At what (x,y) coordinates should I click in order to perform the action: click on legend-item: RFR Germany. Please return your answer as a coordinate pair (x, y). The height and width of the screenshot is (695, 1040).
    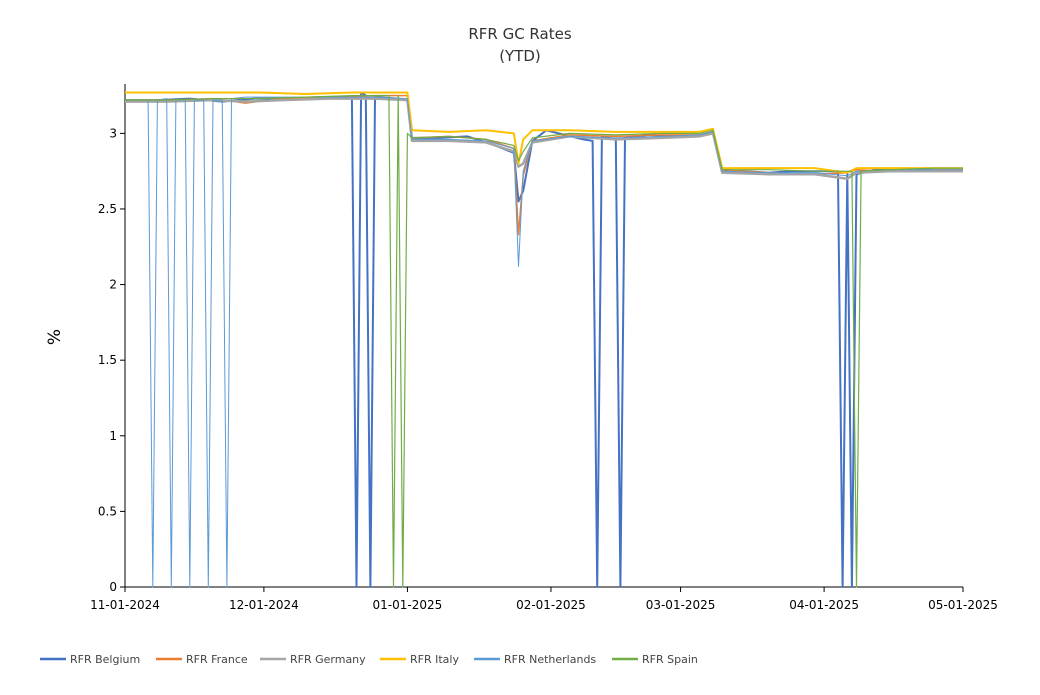
    Looking at the image, I should click on (313, 659).